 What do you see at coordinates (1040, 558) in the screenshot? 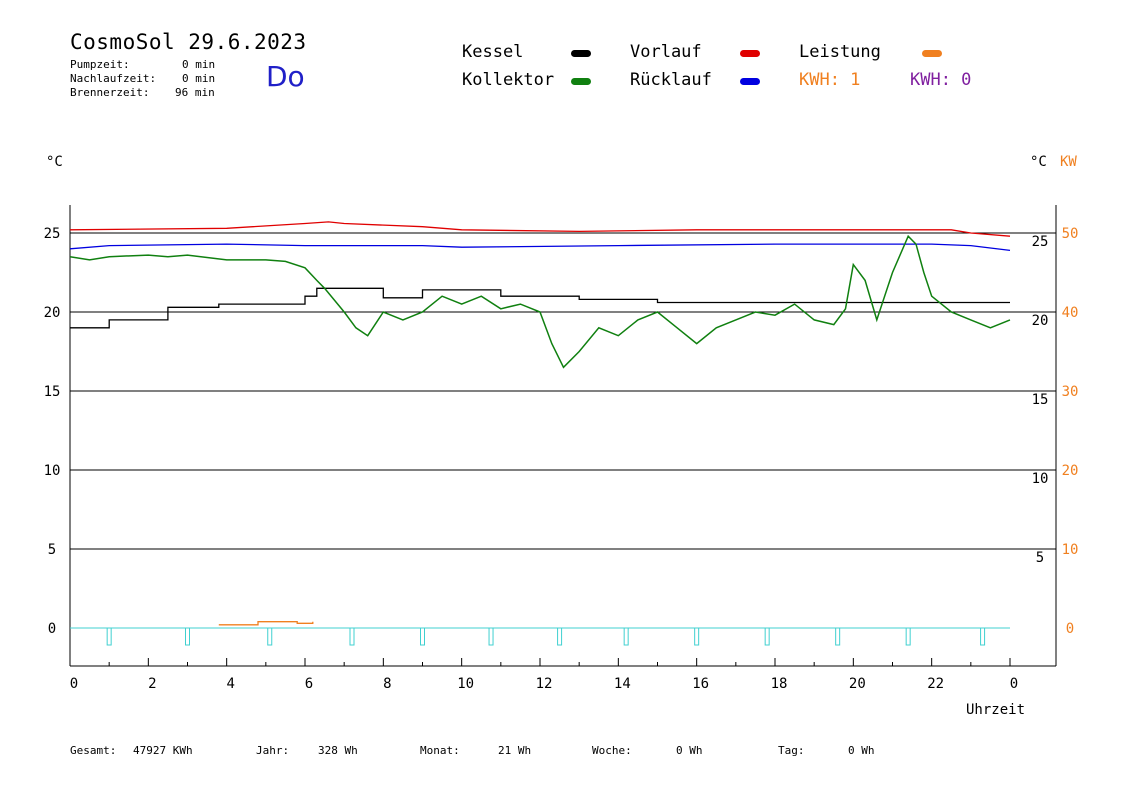
I see `y-tick-right-temp-5: 5` at bounding box center [1040, 558].